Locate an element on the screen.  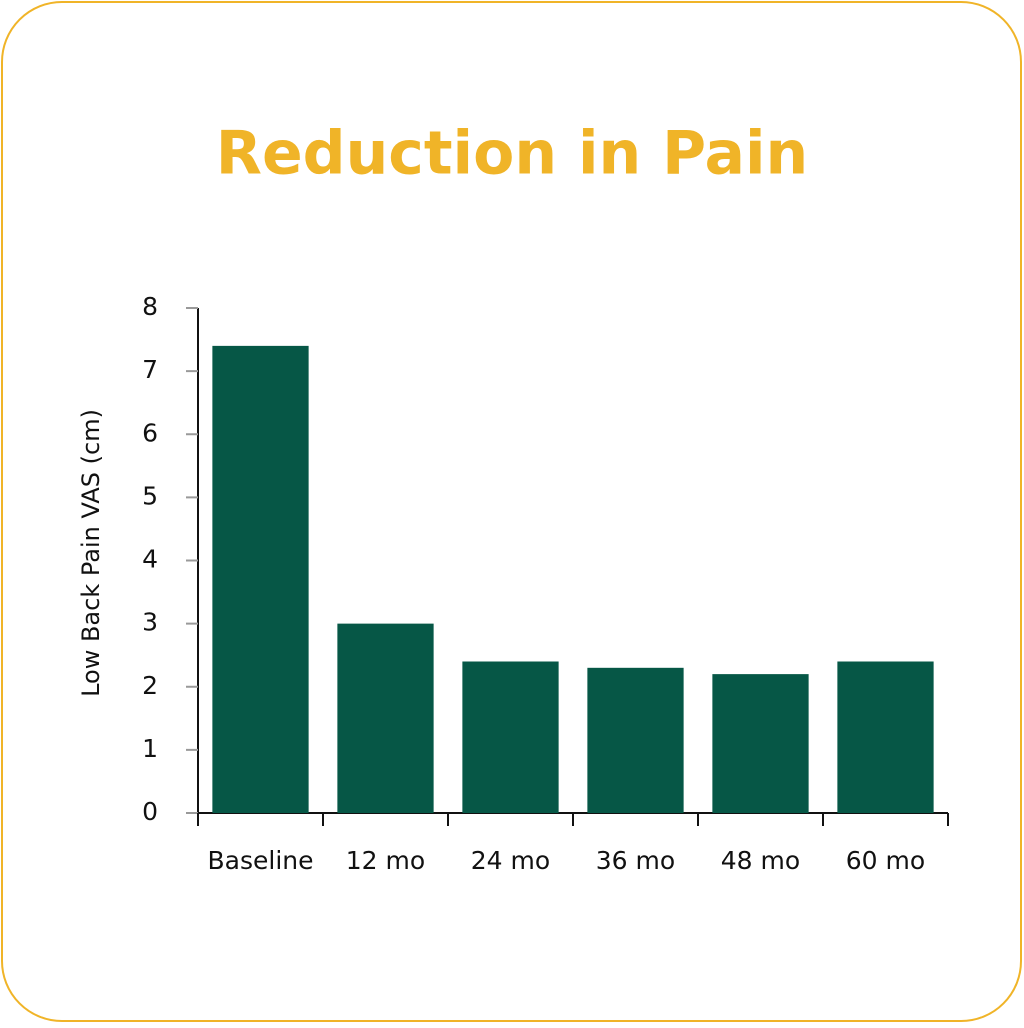
x-tick-label: 24 mo is located at coordinates (510, 860).